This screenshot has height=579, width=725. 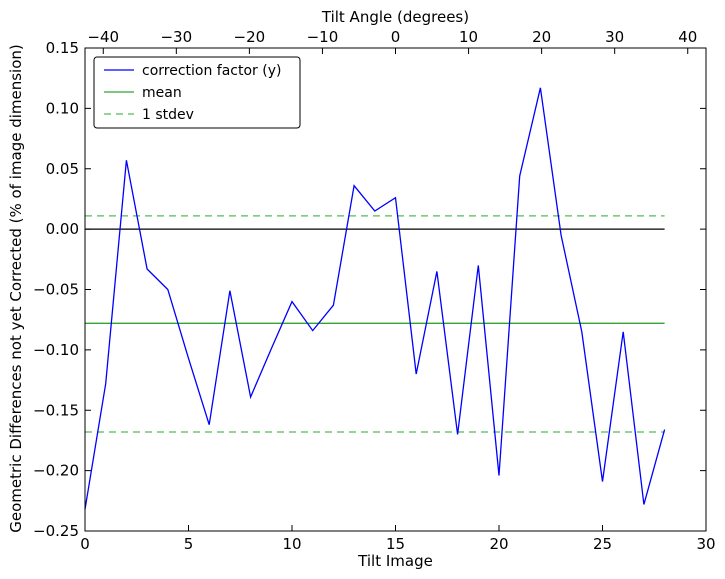 I want to click on x-tick-label: 25, so click(x=602, y=544).